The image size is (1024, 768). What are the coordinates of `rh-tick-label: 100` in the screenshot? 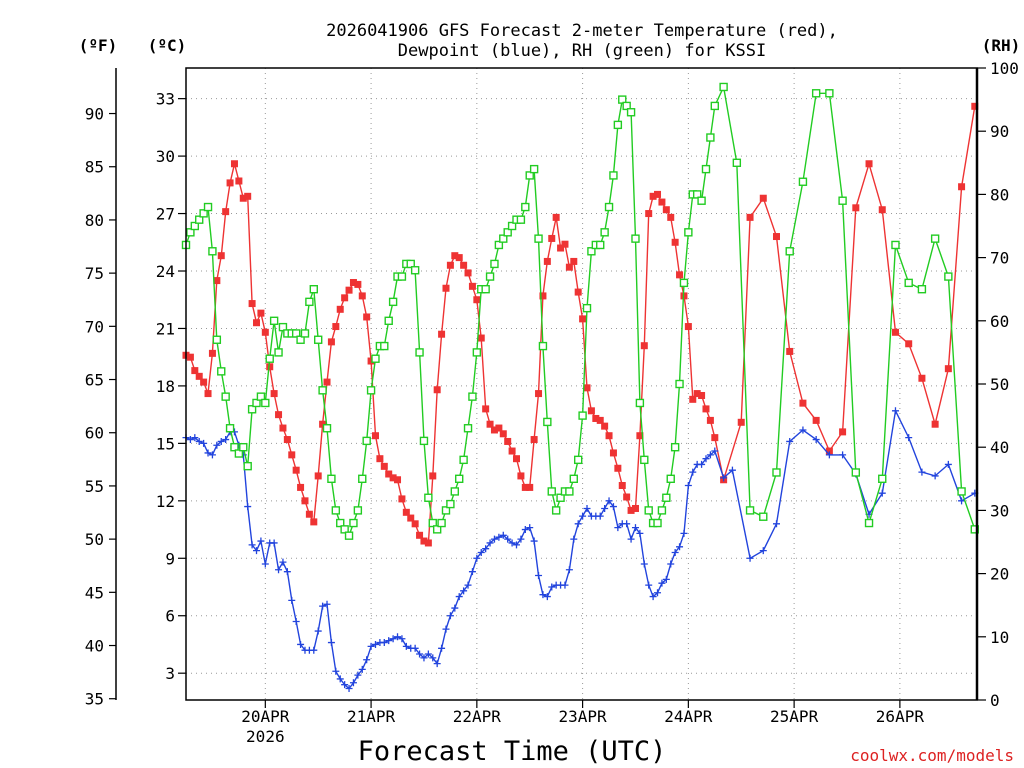 It's located at (1004, 68).